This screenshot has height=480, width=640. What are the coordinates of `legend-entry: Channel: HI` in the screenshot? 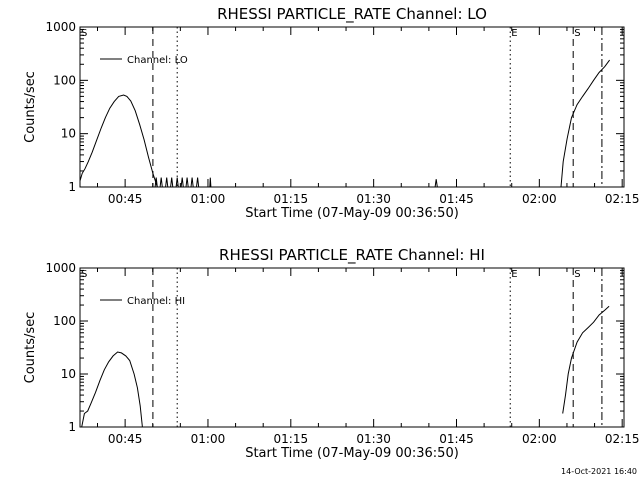 It's located at (156, 301).